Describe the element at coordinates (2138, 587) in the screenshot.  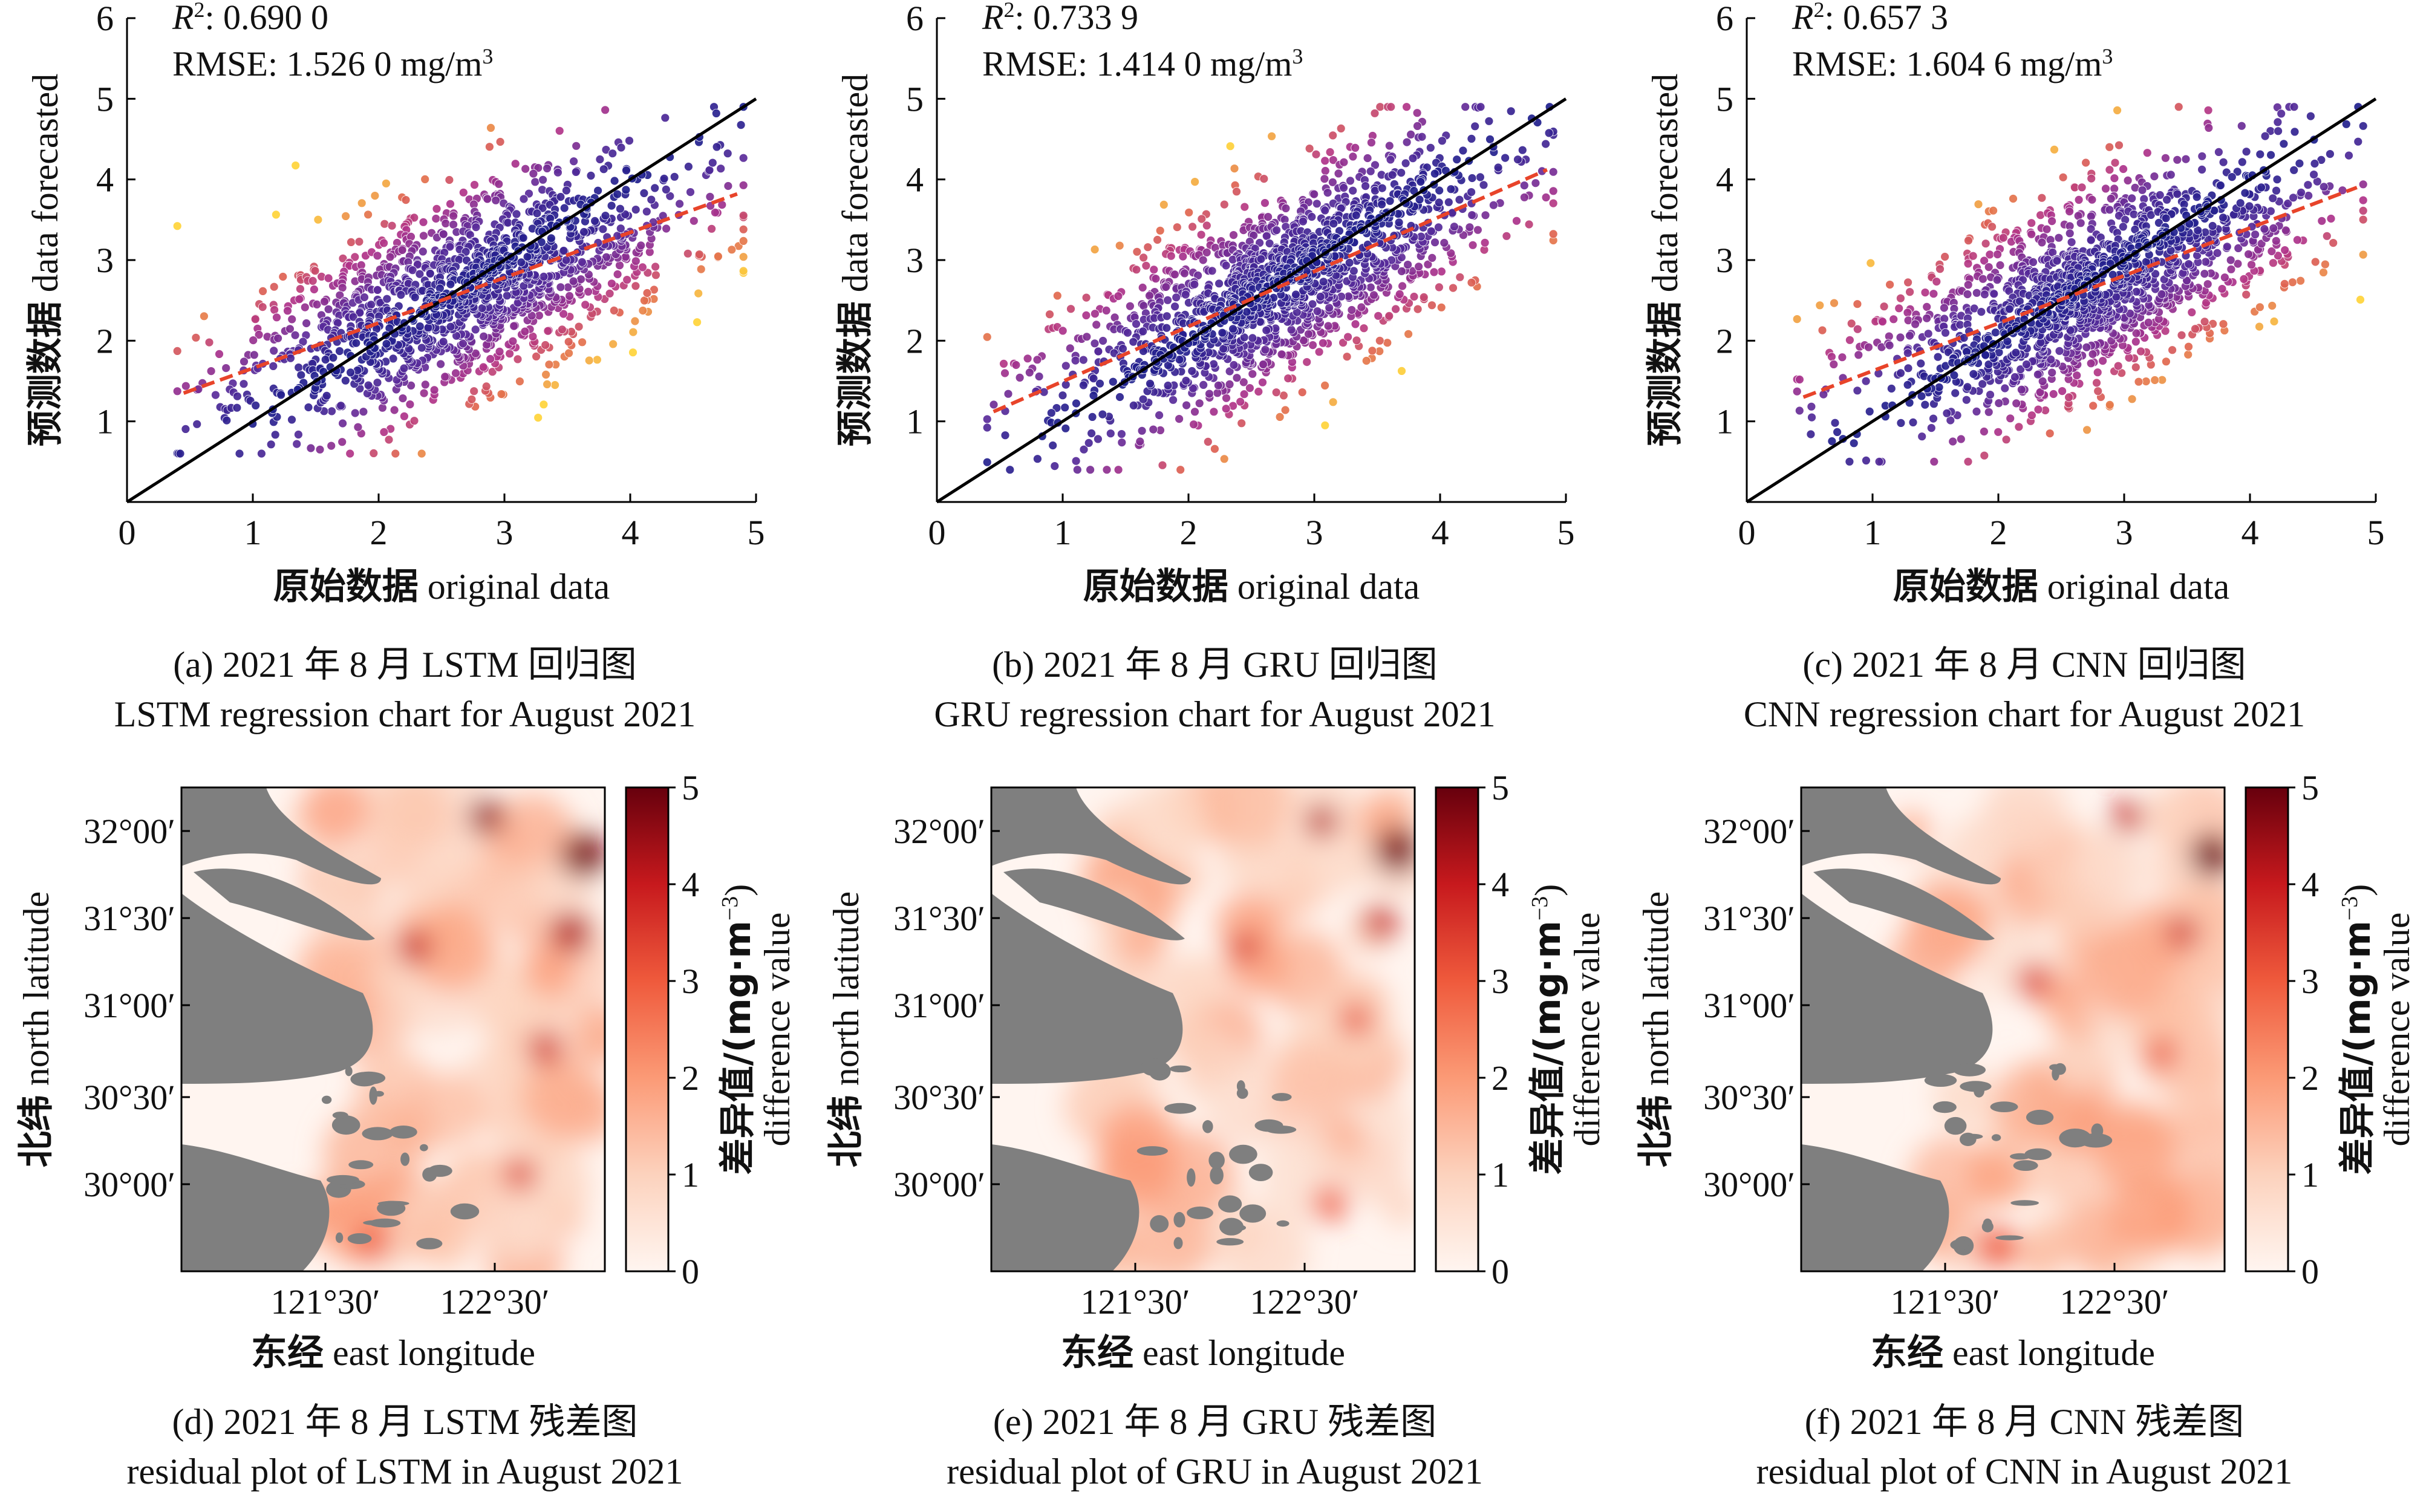
I see `x-axis-label-en: original data` at that location.